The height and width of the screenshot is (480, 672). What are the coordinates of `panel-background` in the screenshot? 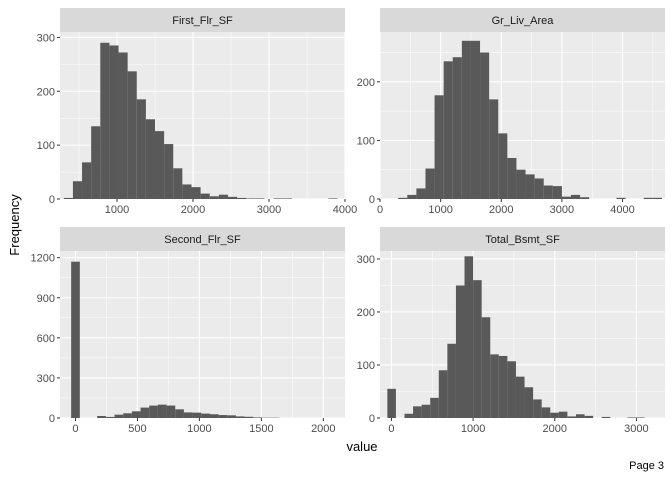 It's located at (202, 334).